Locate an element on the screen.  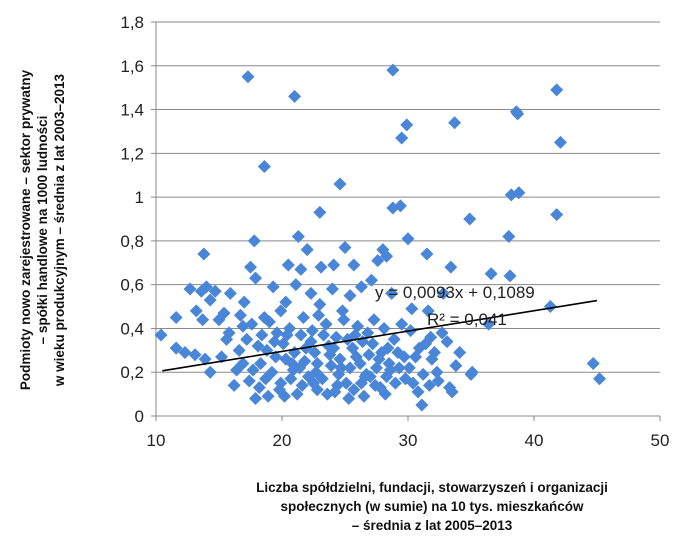
x-tick-label: 30 is located at coordinates (408, 440).